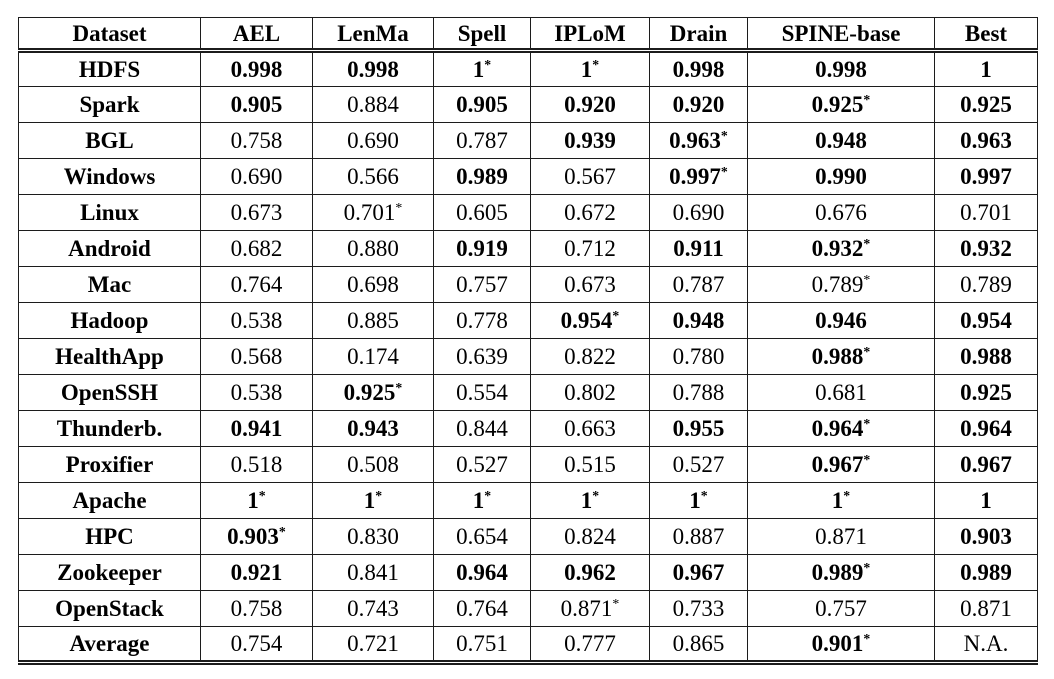 This screenshot has height=679, width=1054. I want to click on value-cell-openstack-best: 0.871, so click(986, 608).